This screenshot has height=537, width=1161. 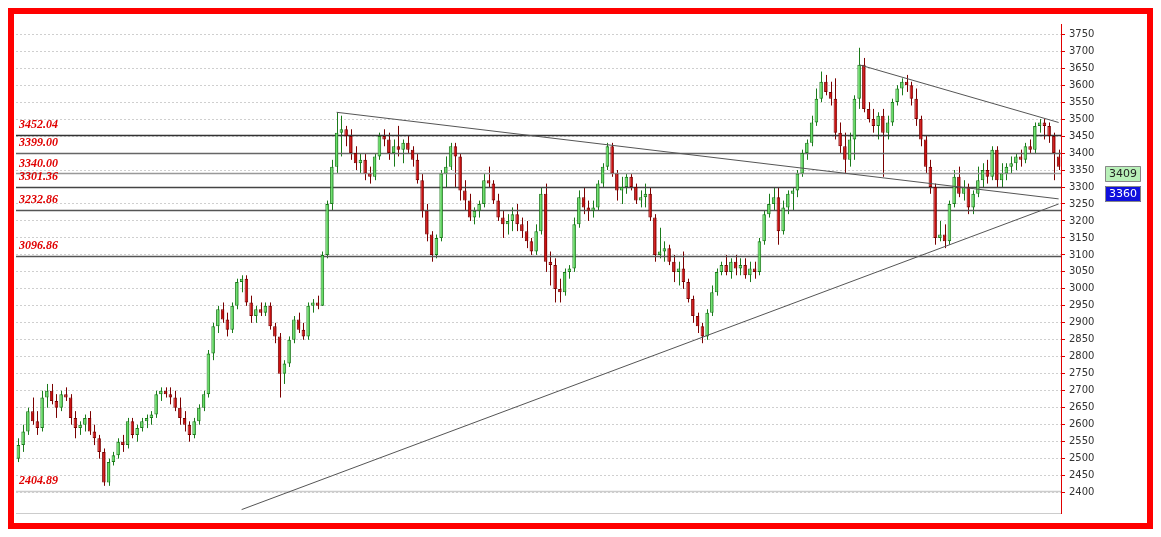 What do you see at coordinates (1082, 424) in the screenshot?
I see `y-tick-label: 2600` at bounding box center [1082, 424].